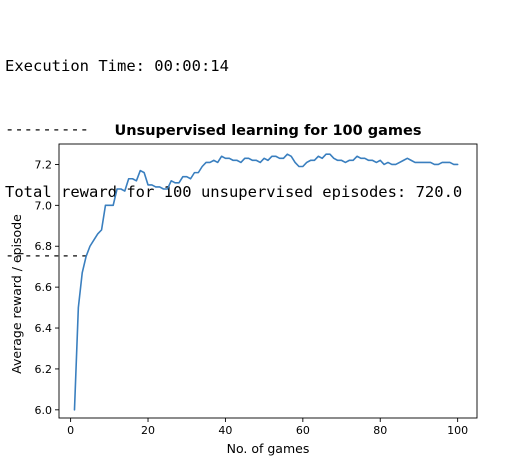  Describe the element at coordinates (148, 430) in the screenshot. I see `x-tick-label: 20` at that location.